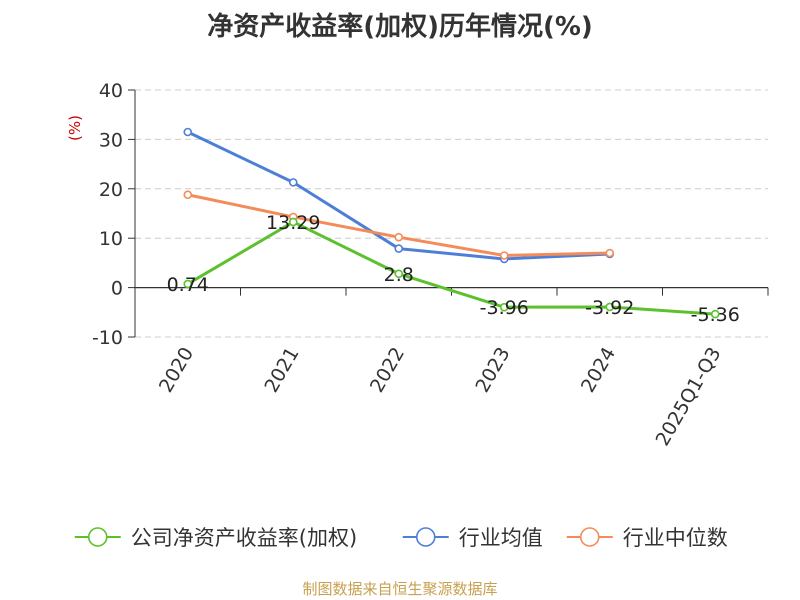 This screenshot has width=800, height=600. Describe the element at coordinates (400, 27) in the screenshot. I see `chart-title: 净资产收益率(加权)历年情况(%)` at that location.